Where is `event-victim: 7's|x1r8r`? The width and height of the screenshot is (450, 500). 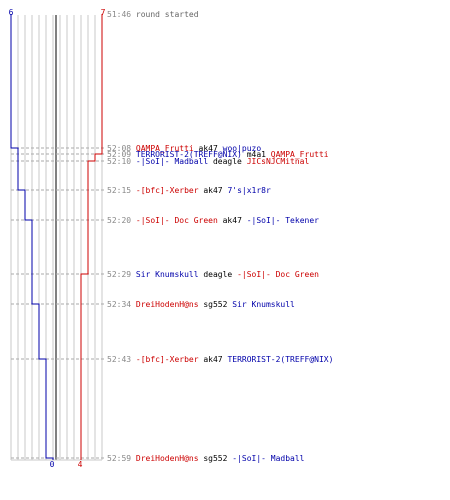 event-victim: 7's|x1r8r is located at coordinates (247, 190).